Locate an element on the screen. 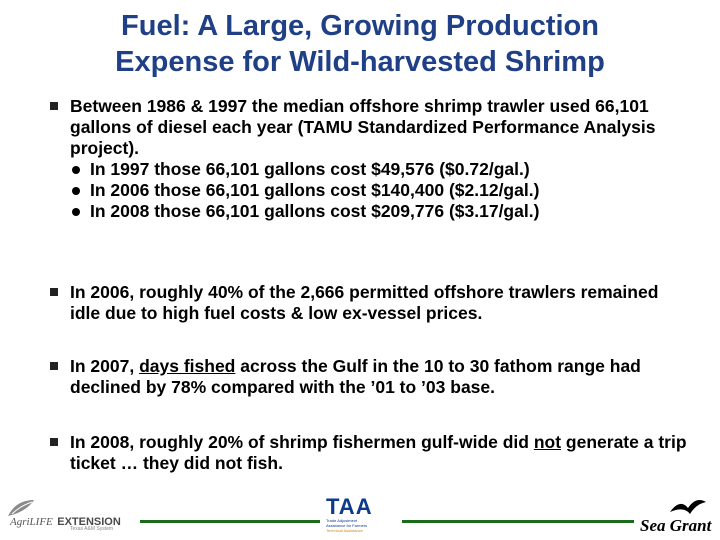 Image resolution: width=720 pixels, height=540 pixels. taa-subtext-1: Trade Adjustment is located at coordinates (342, 520).